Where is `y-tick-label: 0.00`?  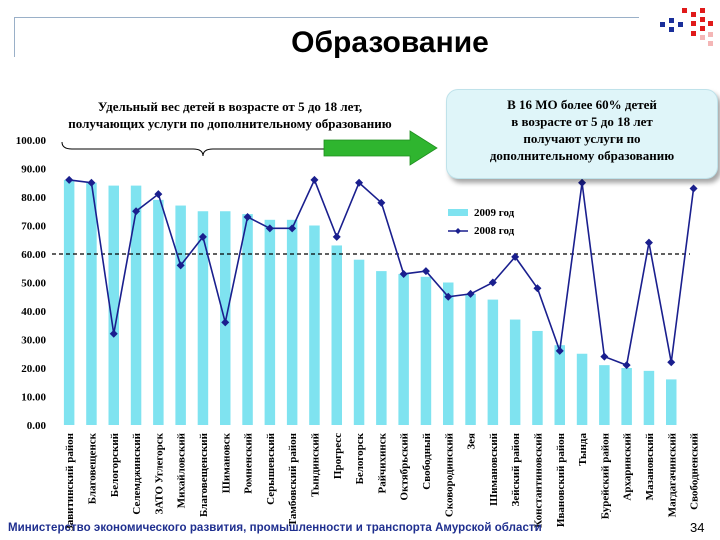 y-tick-label: 0.00 is located at coordinates (37, 426).